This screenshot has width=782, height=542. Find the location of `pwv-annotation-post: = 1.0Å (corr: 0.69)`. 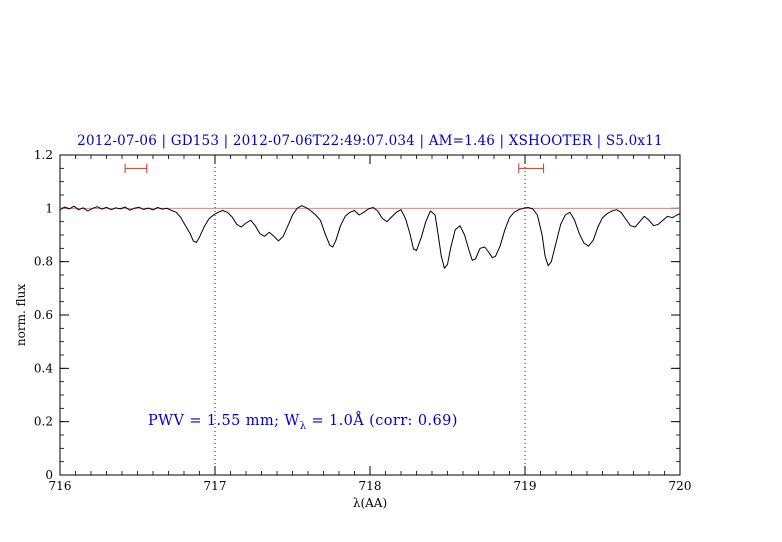

pwv-annotation-post: = 1.0Å (corr: 0.69) is located at coordinates (382, 421).